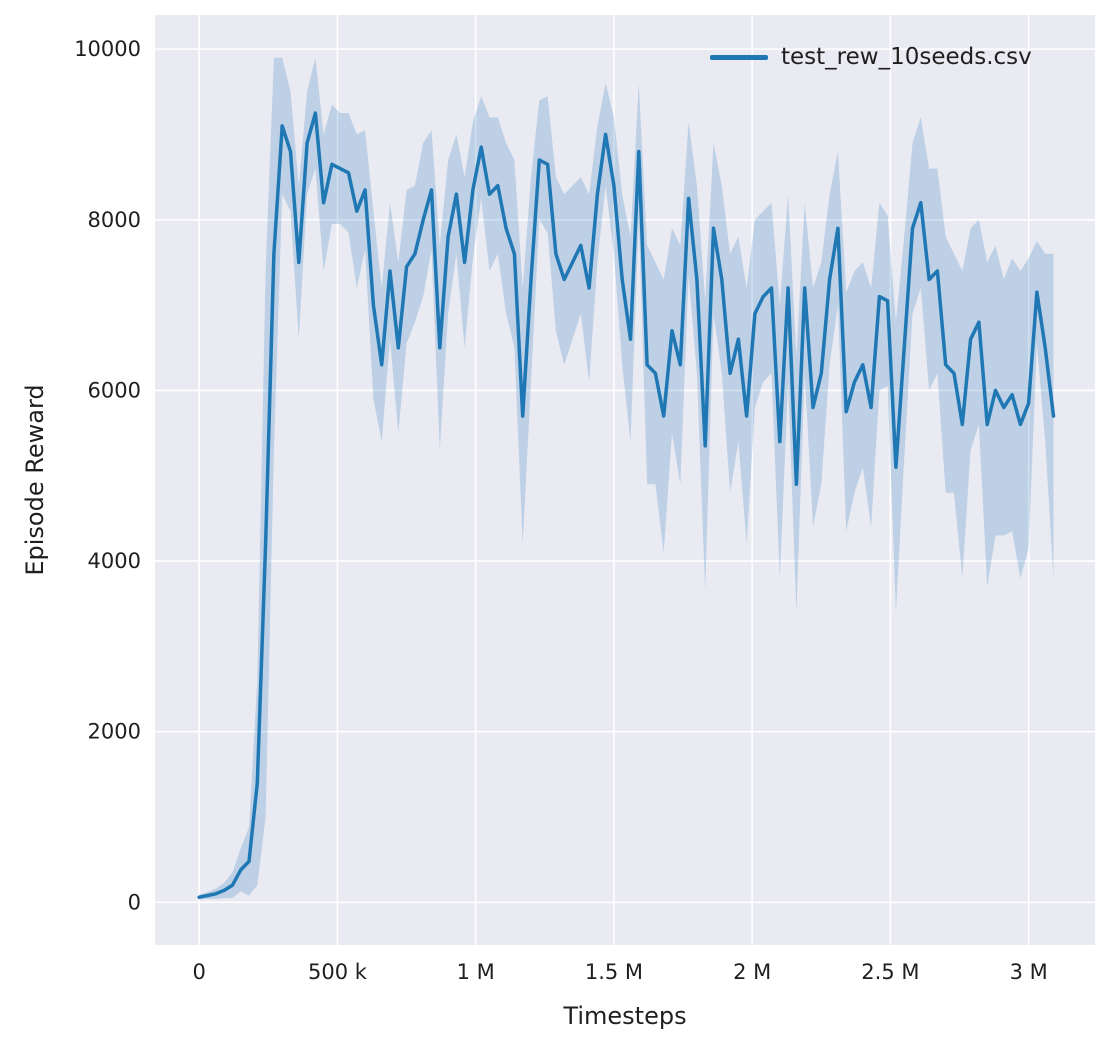 This screenshot has height=1050, width=1108. Describe the element at coordinates (890, 972) in the screenshot. I see `x-tick-label: 2.5 M` at that location.